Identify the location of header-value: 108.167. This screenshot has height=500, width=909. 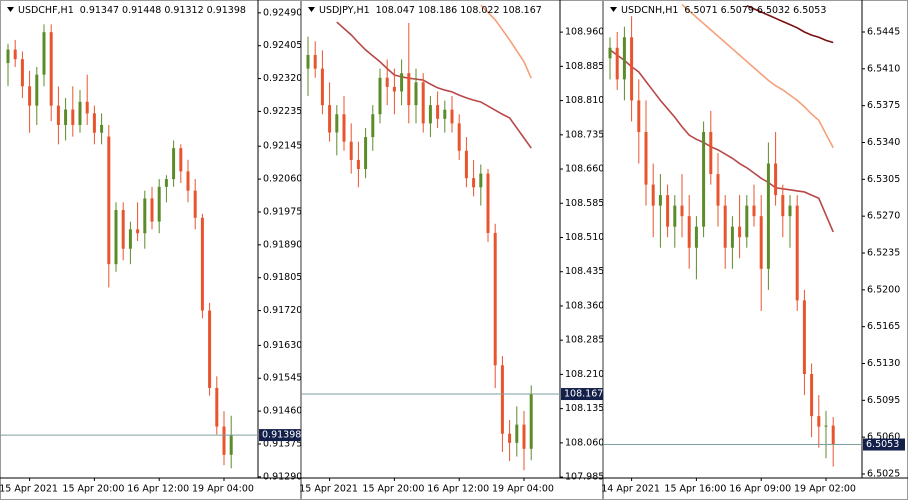
(522, 10).